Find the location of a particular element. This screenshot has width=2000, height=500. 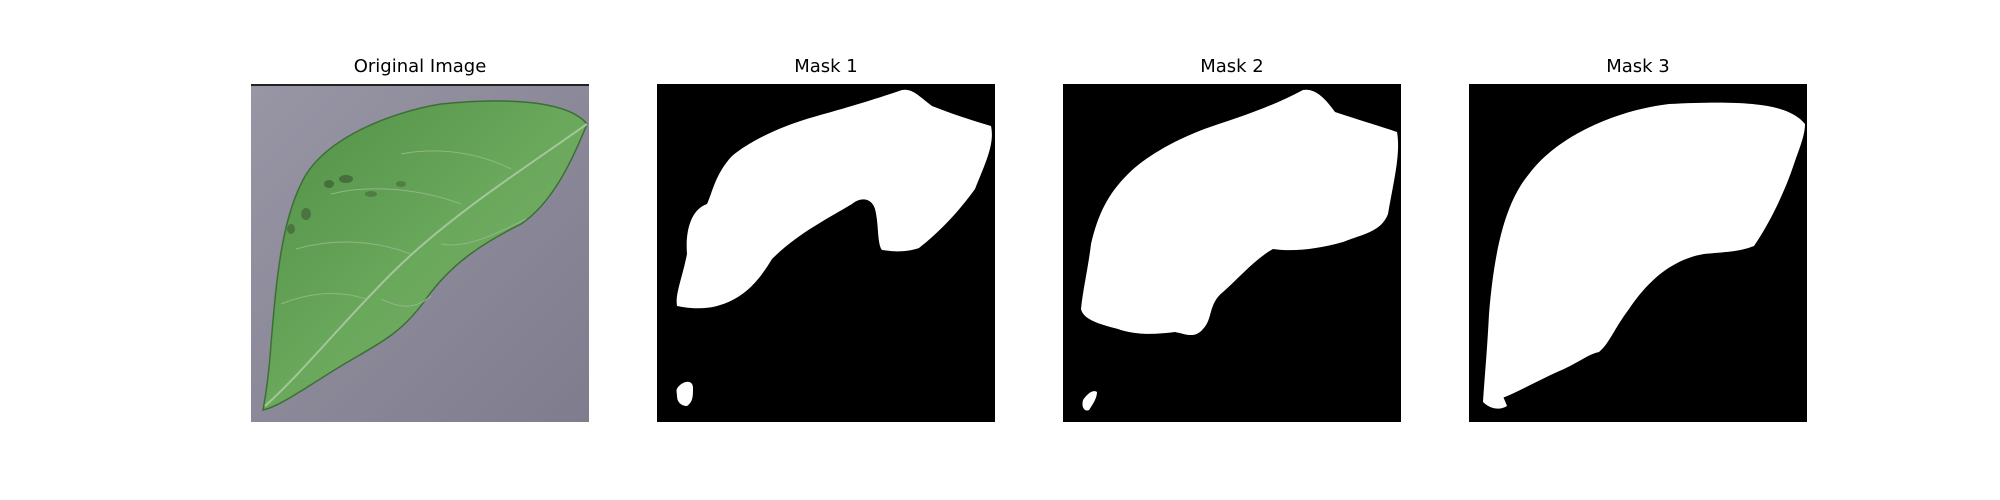

mask-3-image is located at coordinates (1638, 253).